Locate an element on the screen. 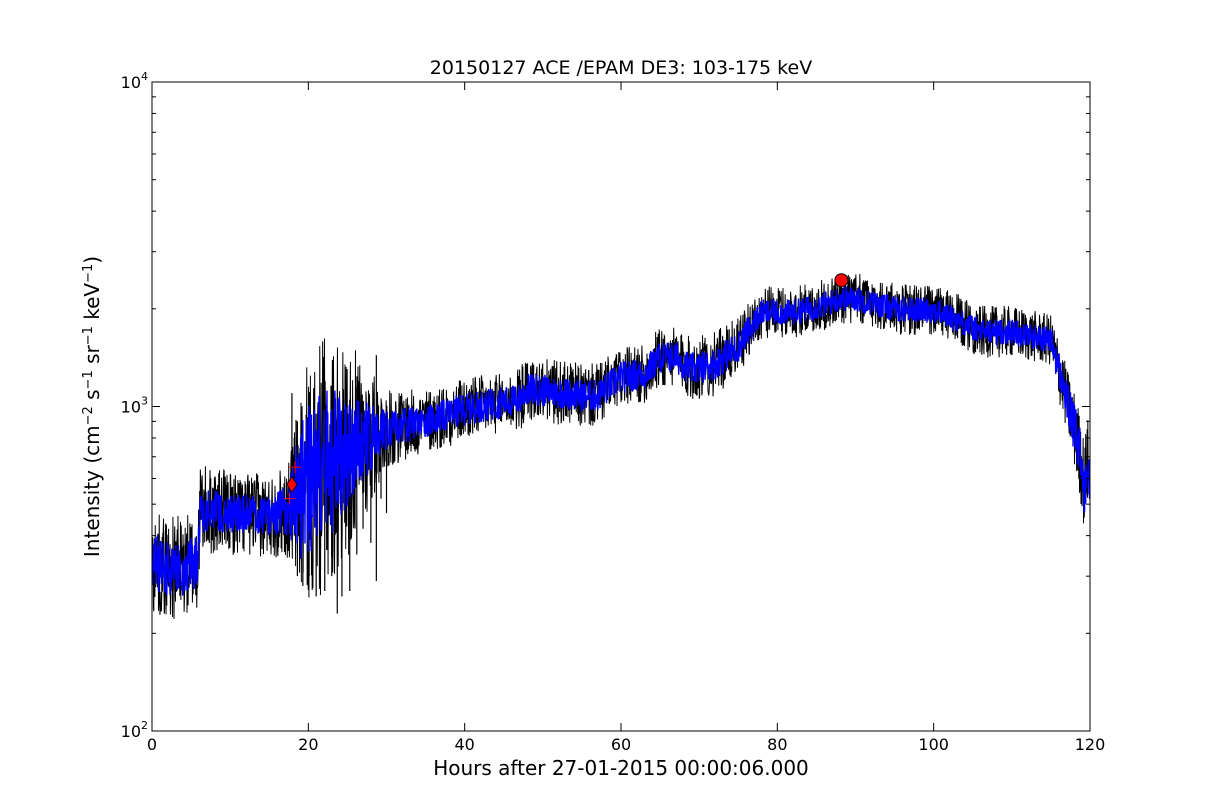 Image resolution: width=1212 pixels, height=812 pixels. x-tick-label: 80 is located at coordinates (777, 744).